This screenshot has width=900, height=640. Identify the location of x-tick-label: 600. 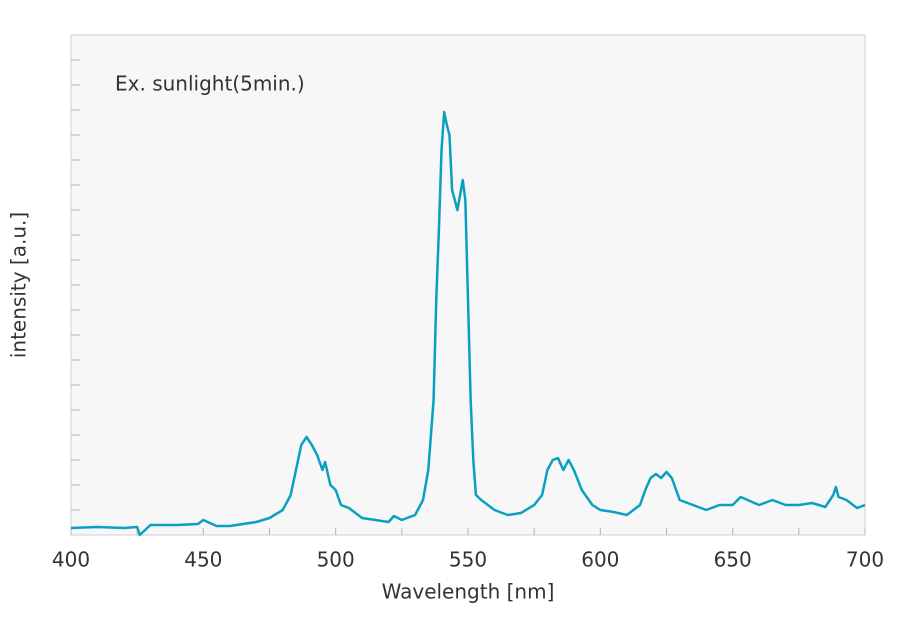
(600, 560).